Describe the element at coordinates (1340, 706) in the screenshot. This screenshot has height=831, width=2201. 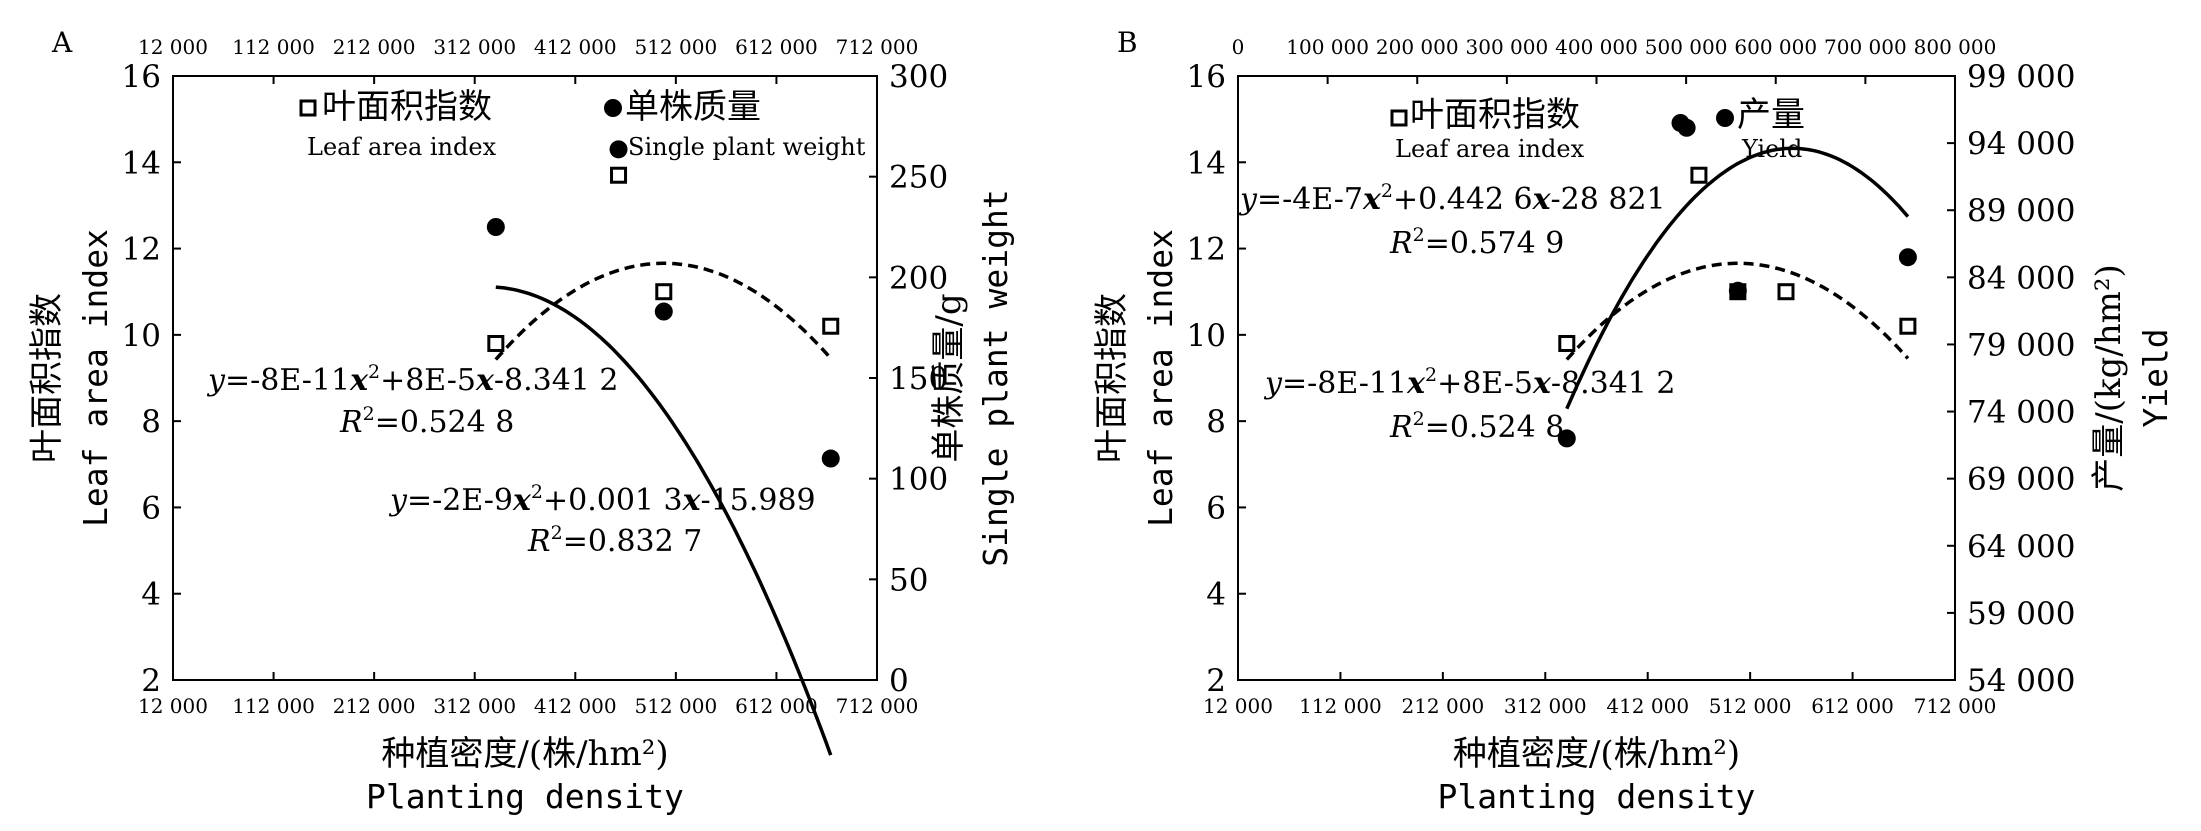
I see `x-tick-label: 112 000` at that location.